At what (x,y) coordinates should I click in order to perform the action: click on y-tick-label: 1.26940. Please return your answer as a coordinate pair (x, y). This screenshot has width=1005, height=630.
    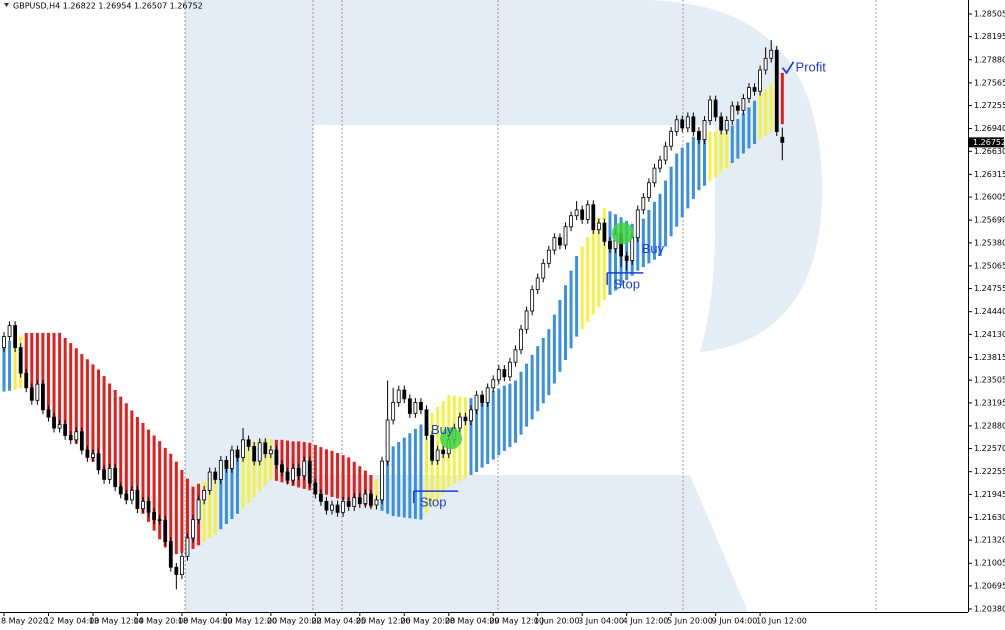
    Looking at the image, I should click on (989, 128).